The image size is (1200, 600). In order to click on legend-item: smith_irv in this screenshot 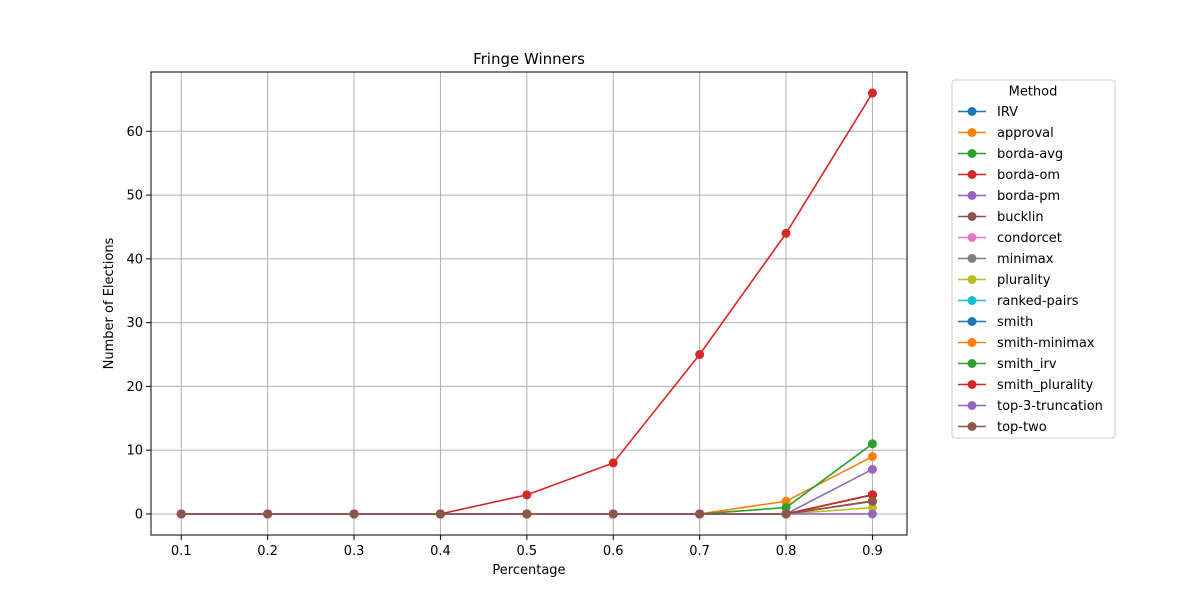, I will do `click(1007, 364)`.